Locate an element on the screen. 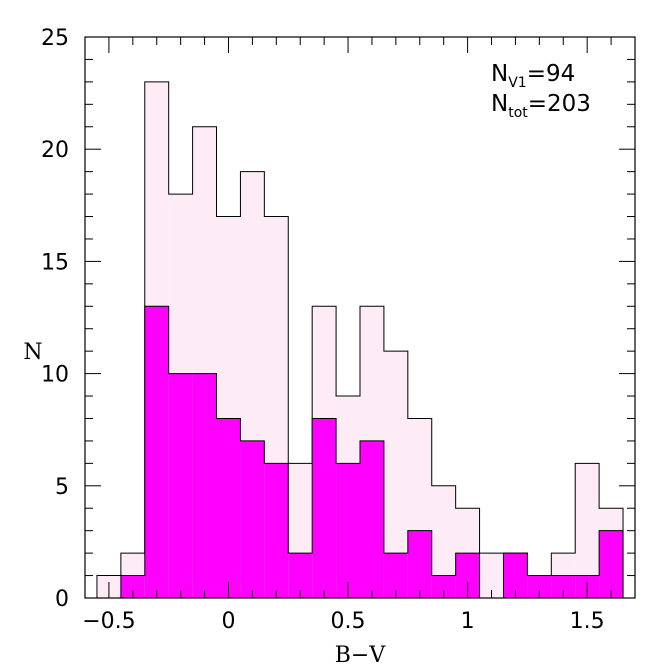 This screenshot has height=670, width=670. annot-2-base: N is located at coordinates (499, 104).